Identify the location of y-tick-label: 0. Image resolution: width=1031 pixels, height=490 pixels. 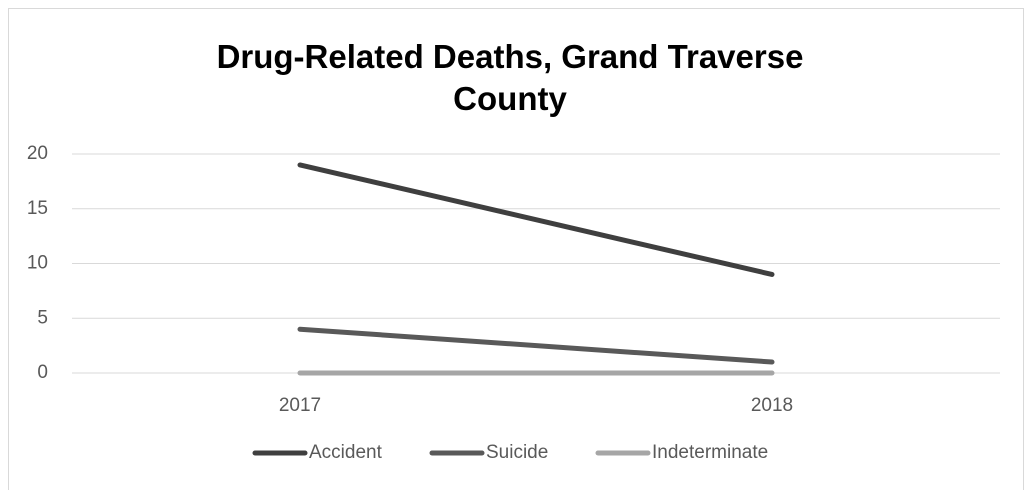
(42, 372).